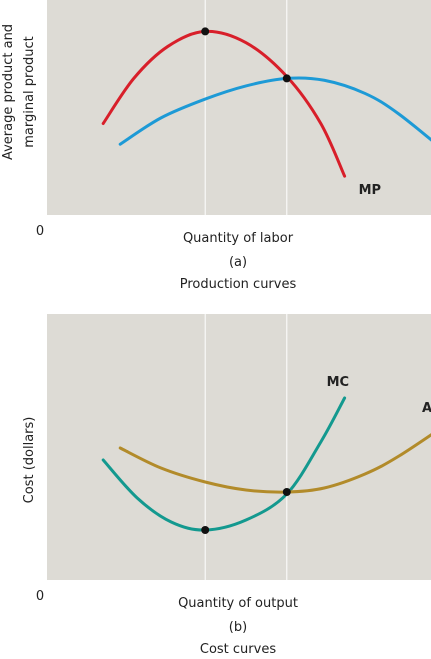  I want to click on series-label-avc: AVC, so click(426, 408).